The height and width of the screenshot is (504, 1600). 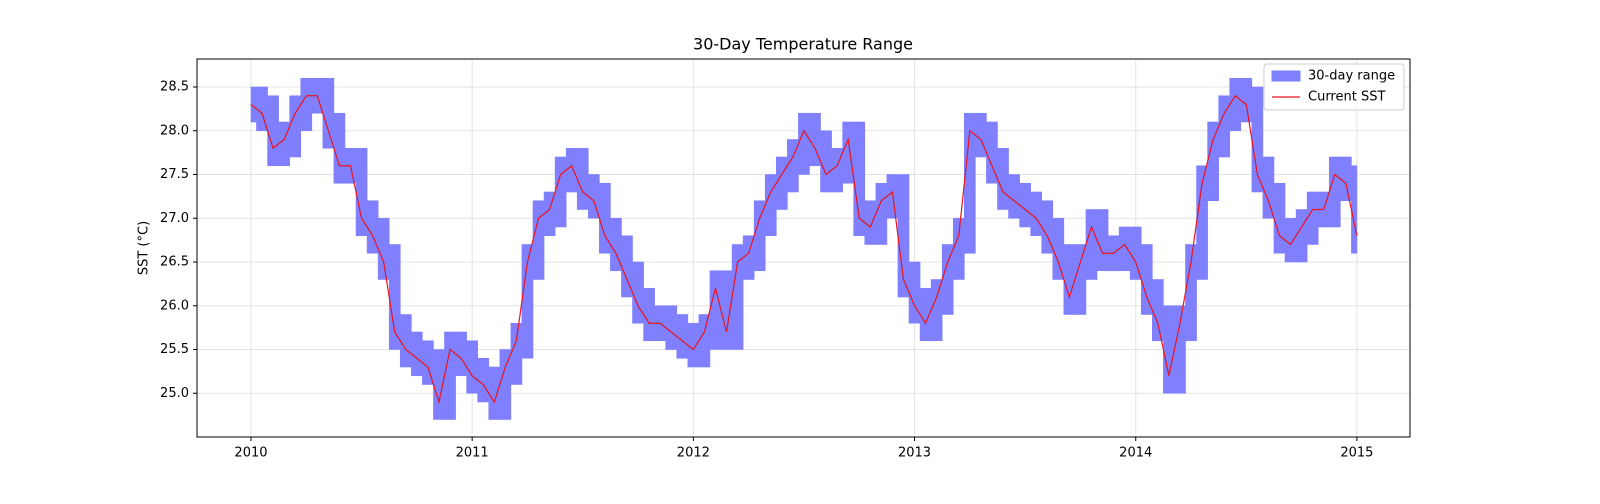 What do you see at coordinates (174, 262) in the screenshot?
I see `y-tick-label: 26.5` at bounding box center [174, 262].